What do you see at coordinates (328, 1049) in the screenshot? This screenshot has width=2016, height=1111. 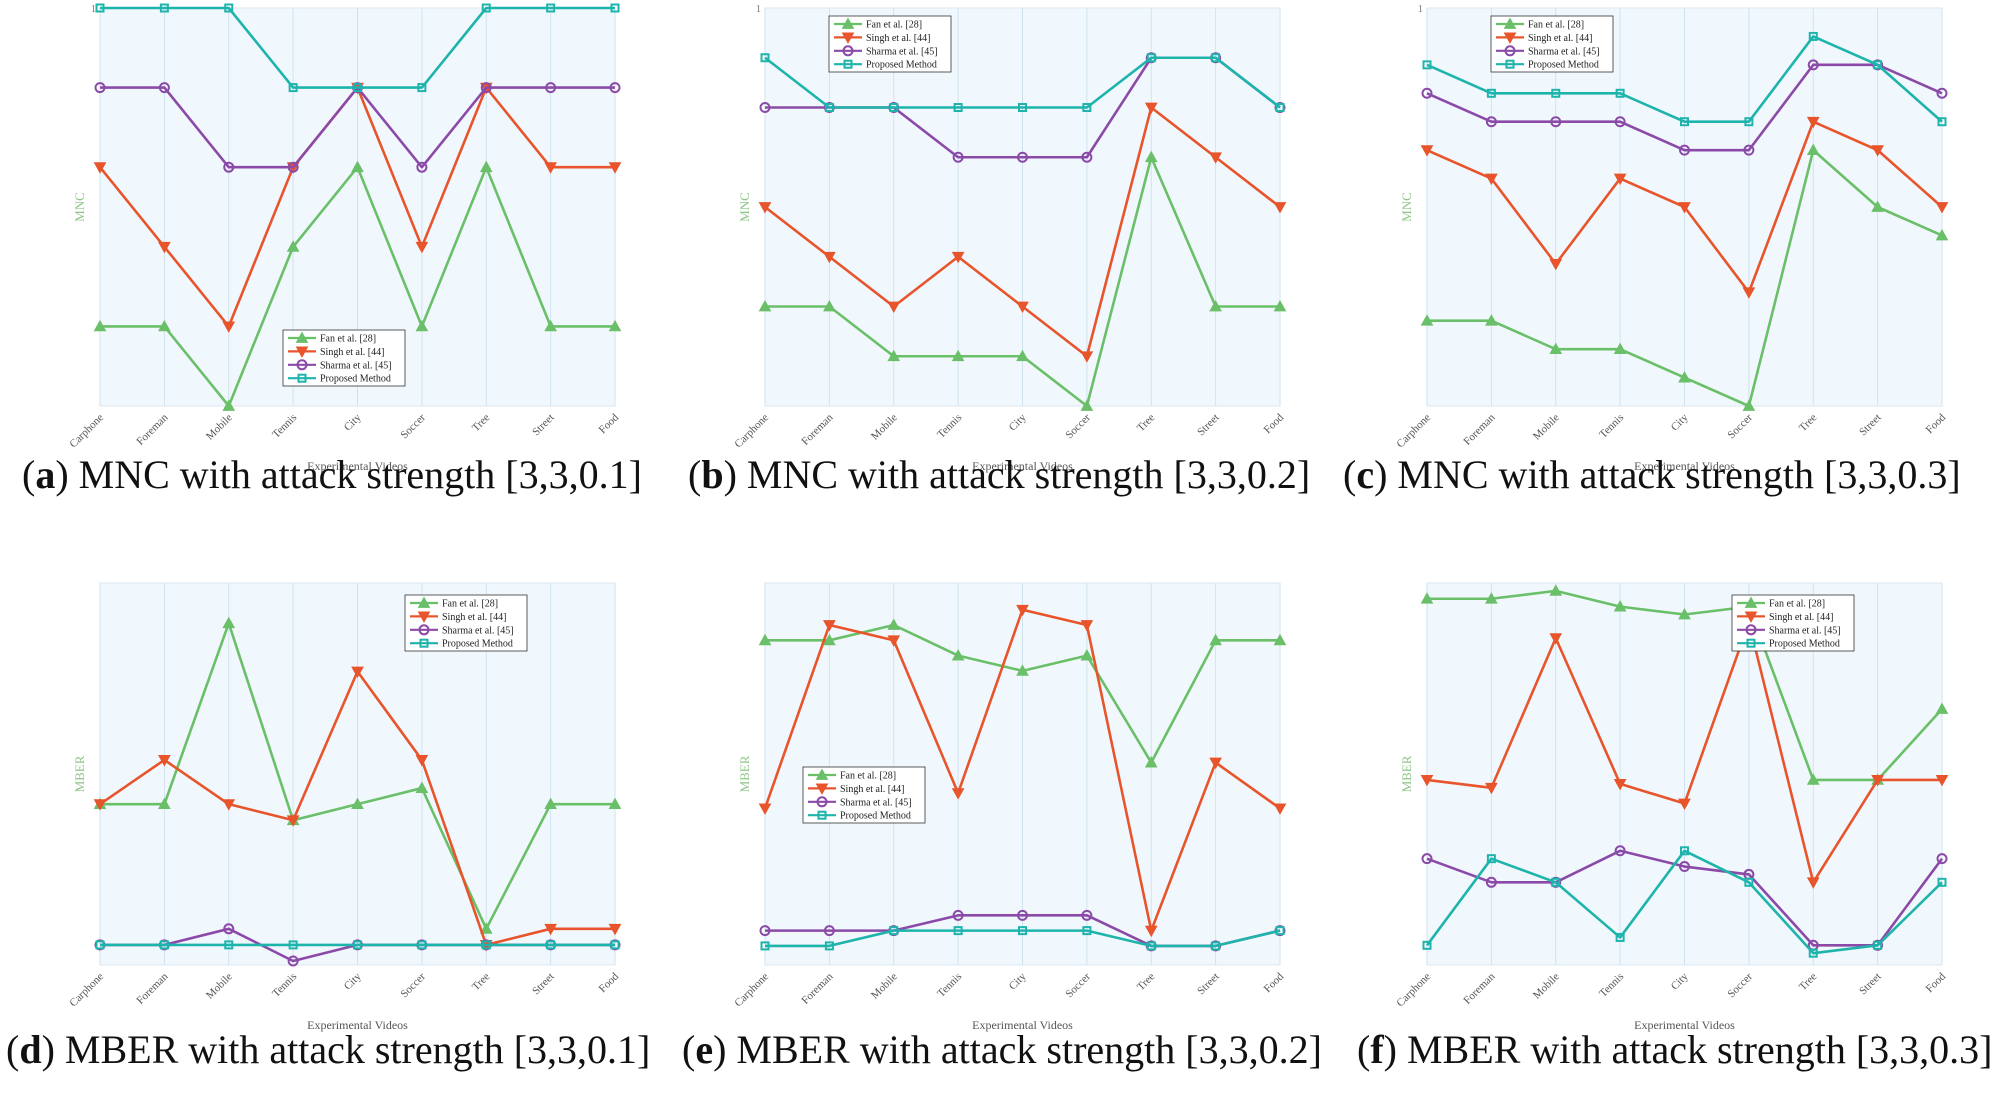 I see `caption-d: (d) MBER with attack strength [3,3,0.1]` at bounding box center [328, 1049].